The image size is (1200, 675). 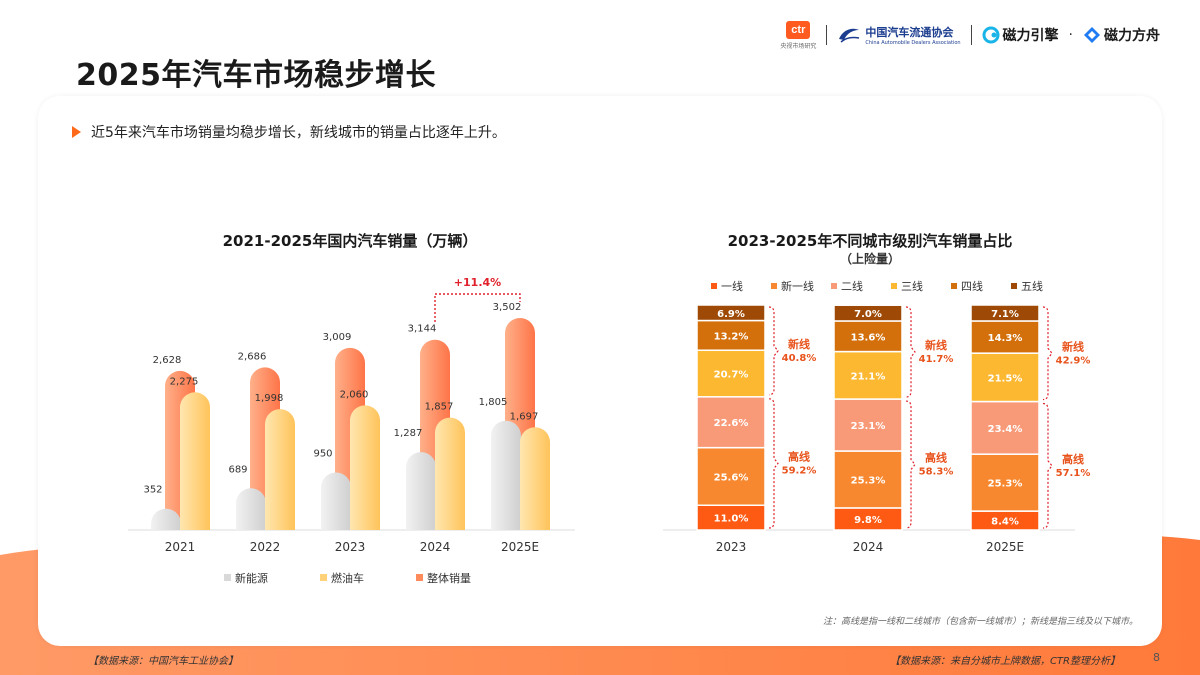 What do you see at coordinates (1005, 377) in the screenshot?
I see `segment-tier3-2025E` at bounding box center [1005, 377].